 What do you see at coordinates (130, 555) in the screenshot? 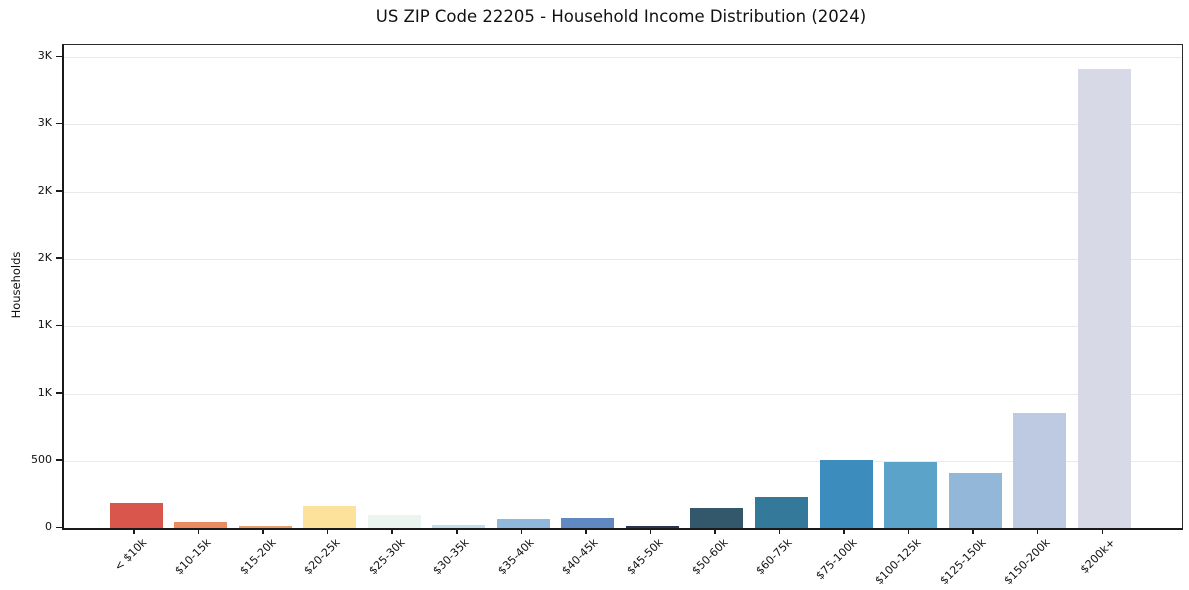
I see `x-tick-label: < $10k` at bounding box center [130, 555].